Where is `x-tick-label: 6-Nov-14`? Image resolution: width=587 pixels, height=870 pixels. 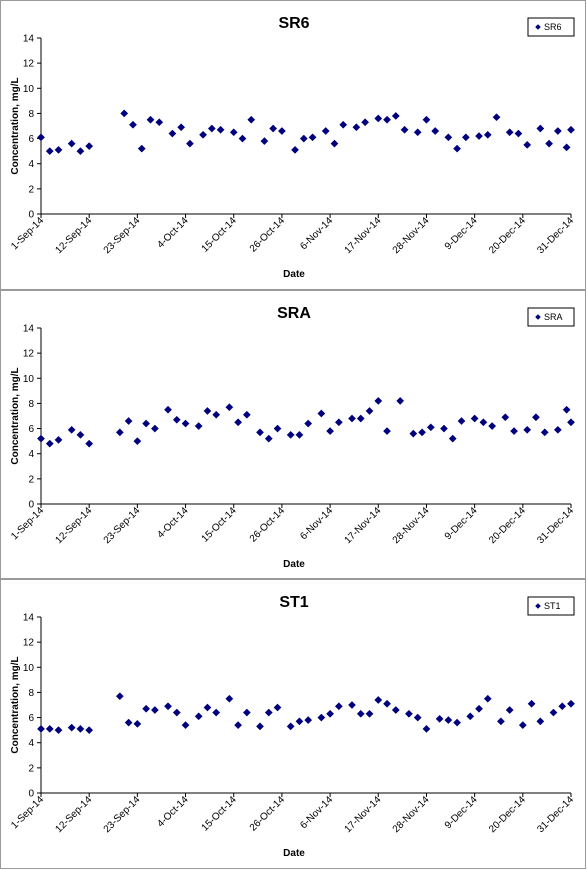
x-tick-label: 6-Nov-14 is located at coordinates (316, 523).